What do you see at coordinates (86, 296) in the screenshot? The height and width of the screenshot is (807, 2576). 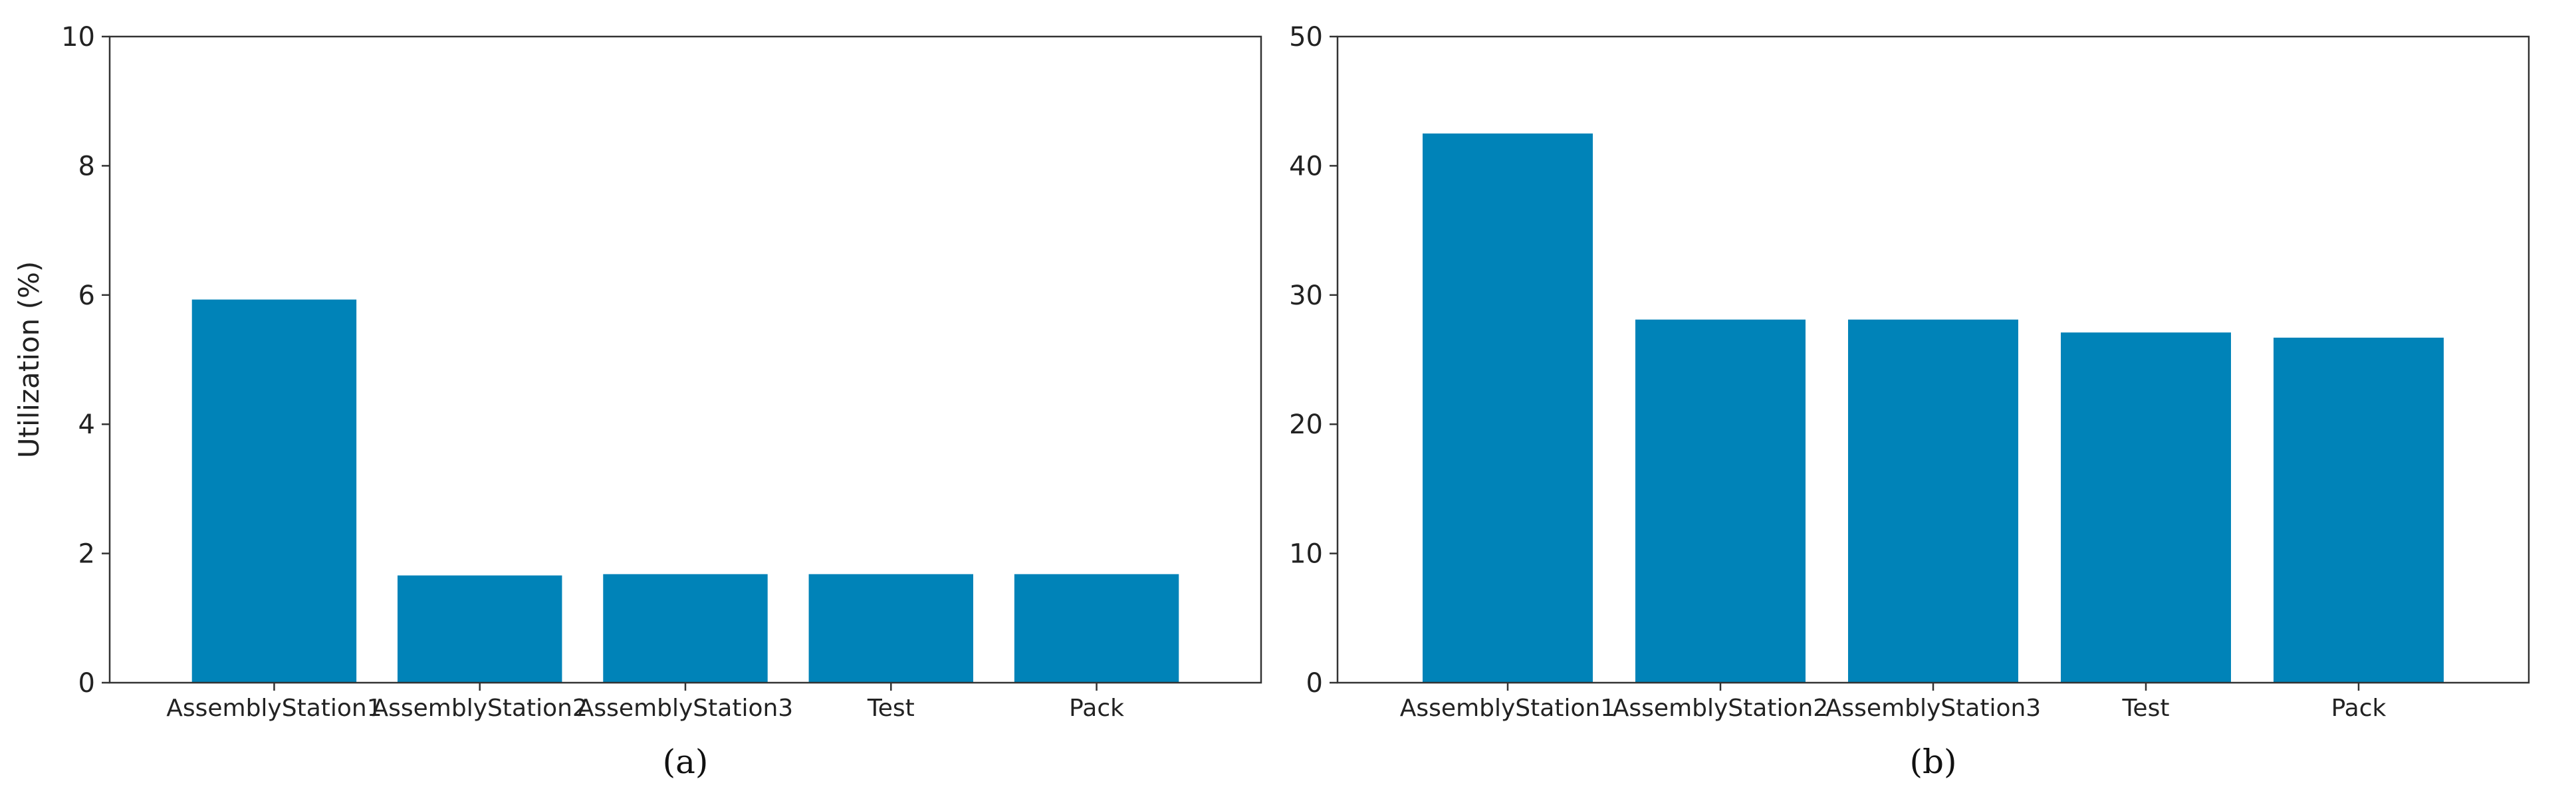 I see `y-tick-label: 6` at bounding box center [86, 296].